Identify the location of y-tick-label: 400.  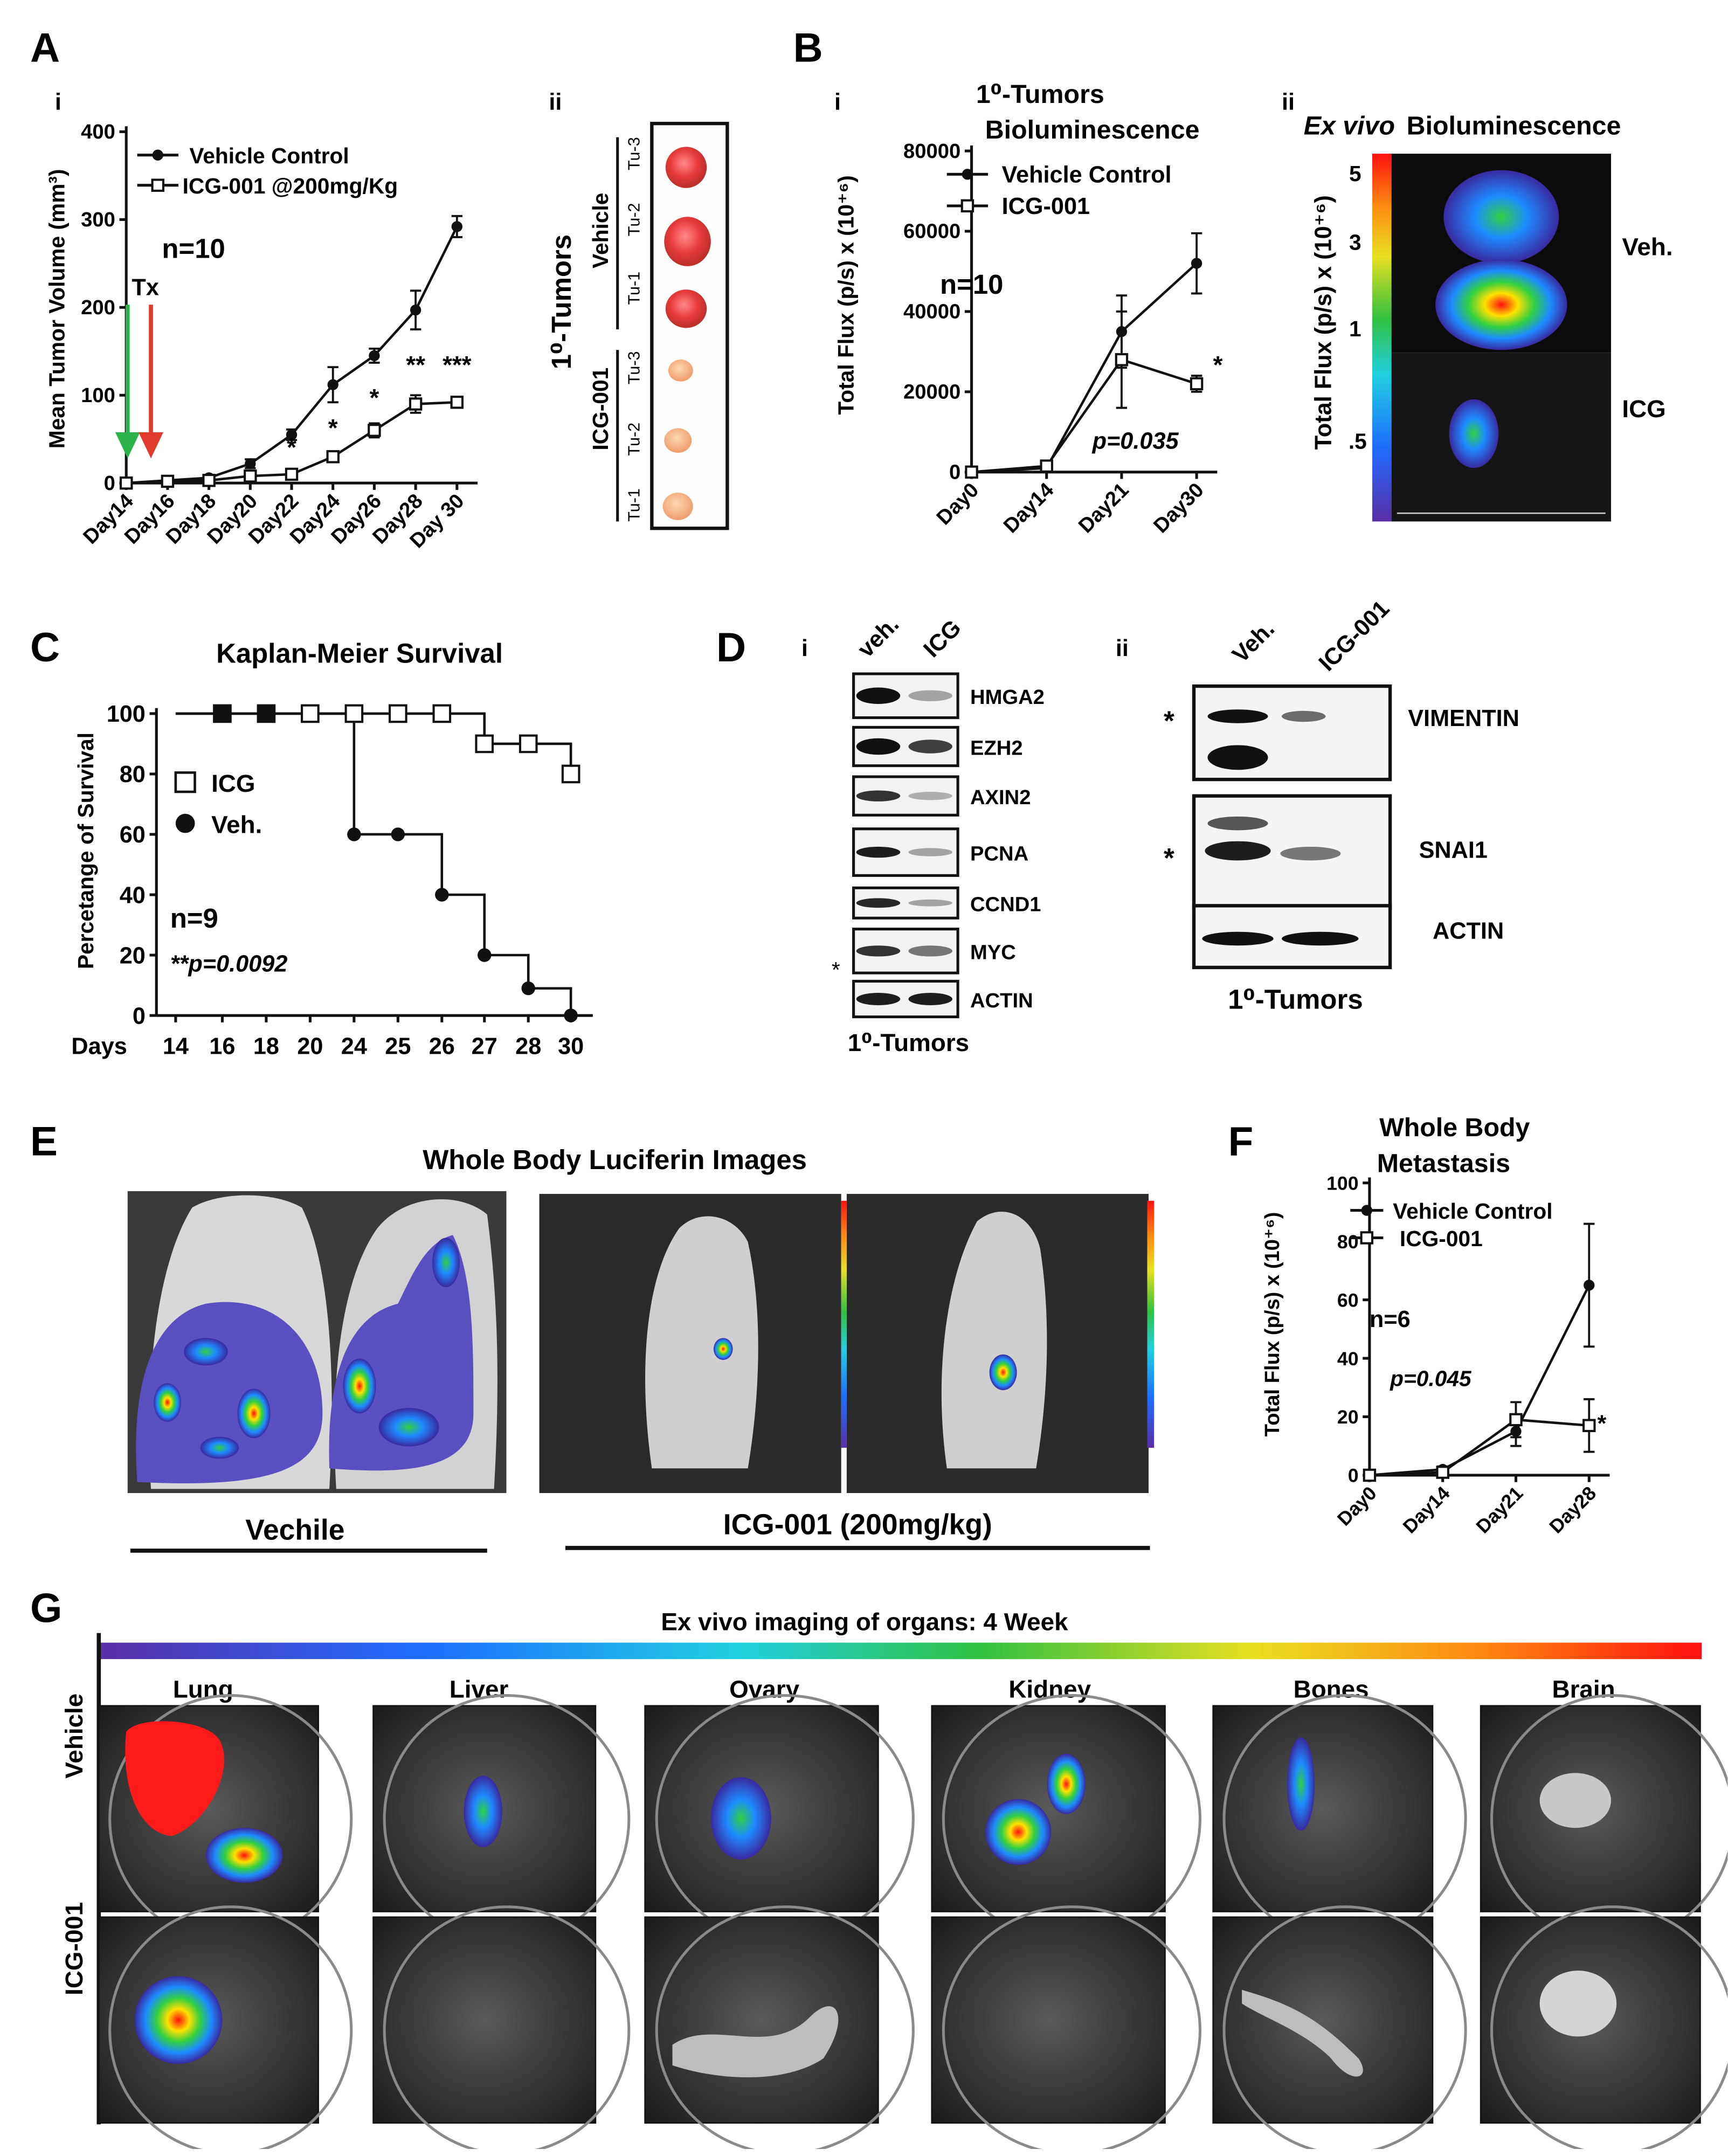
(98, 131).